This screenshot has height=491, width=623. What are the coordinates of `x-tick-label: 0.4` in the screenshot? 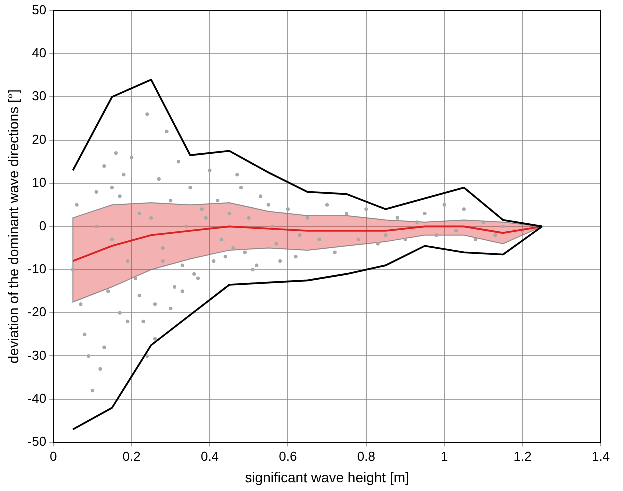 It's located at (210, 456).